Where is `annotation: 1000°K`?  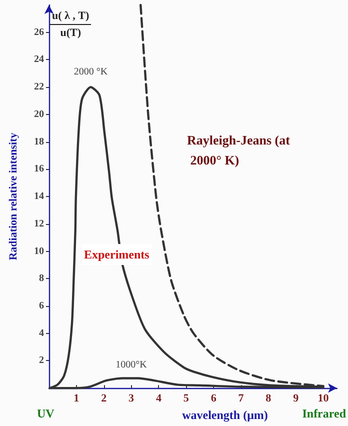 annotation: 1000°K is located at coordinates (132, 365).